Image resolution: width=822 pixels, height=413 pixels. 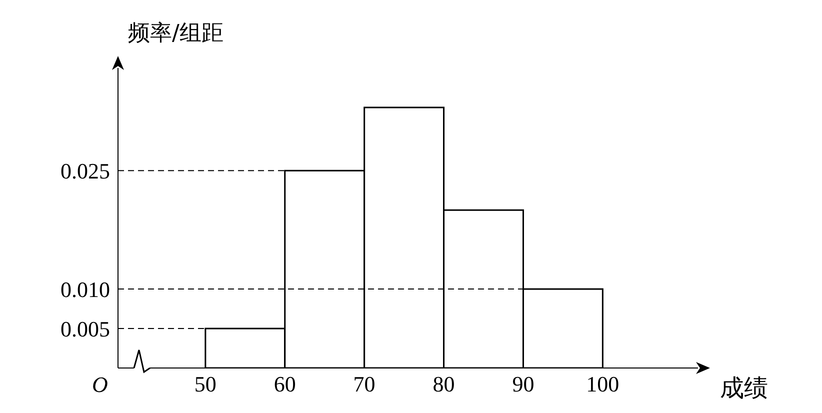 What do you see at coordinates (285, 384) in the screenshot?
I see `x-tick-label: 60` at bounding box center [285, 384].